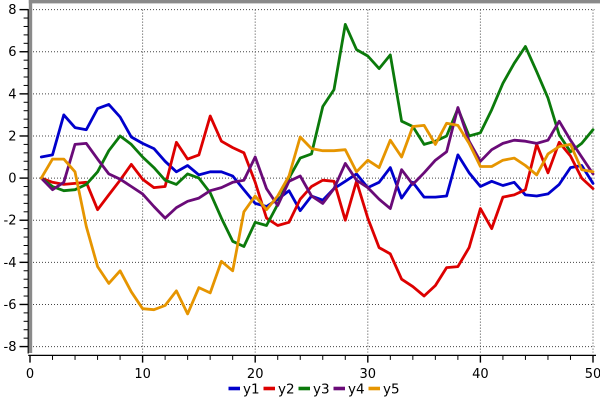  Describe the element at coordinates (592, 374) in the screenshot. I see `x-axis-tick-label: 50` at that location.